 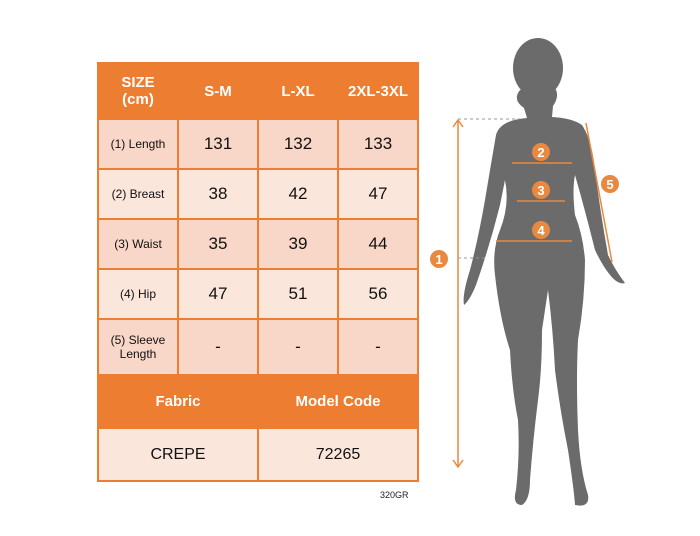 What do you see at coordinates (541, 230) in the screenshot?
I see `marker-4: 4` at bounding box center [541, 230].